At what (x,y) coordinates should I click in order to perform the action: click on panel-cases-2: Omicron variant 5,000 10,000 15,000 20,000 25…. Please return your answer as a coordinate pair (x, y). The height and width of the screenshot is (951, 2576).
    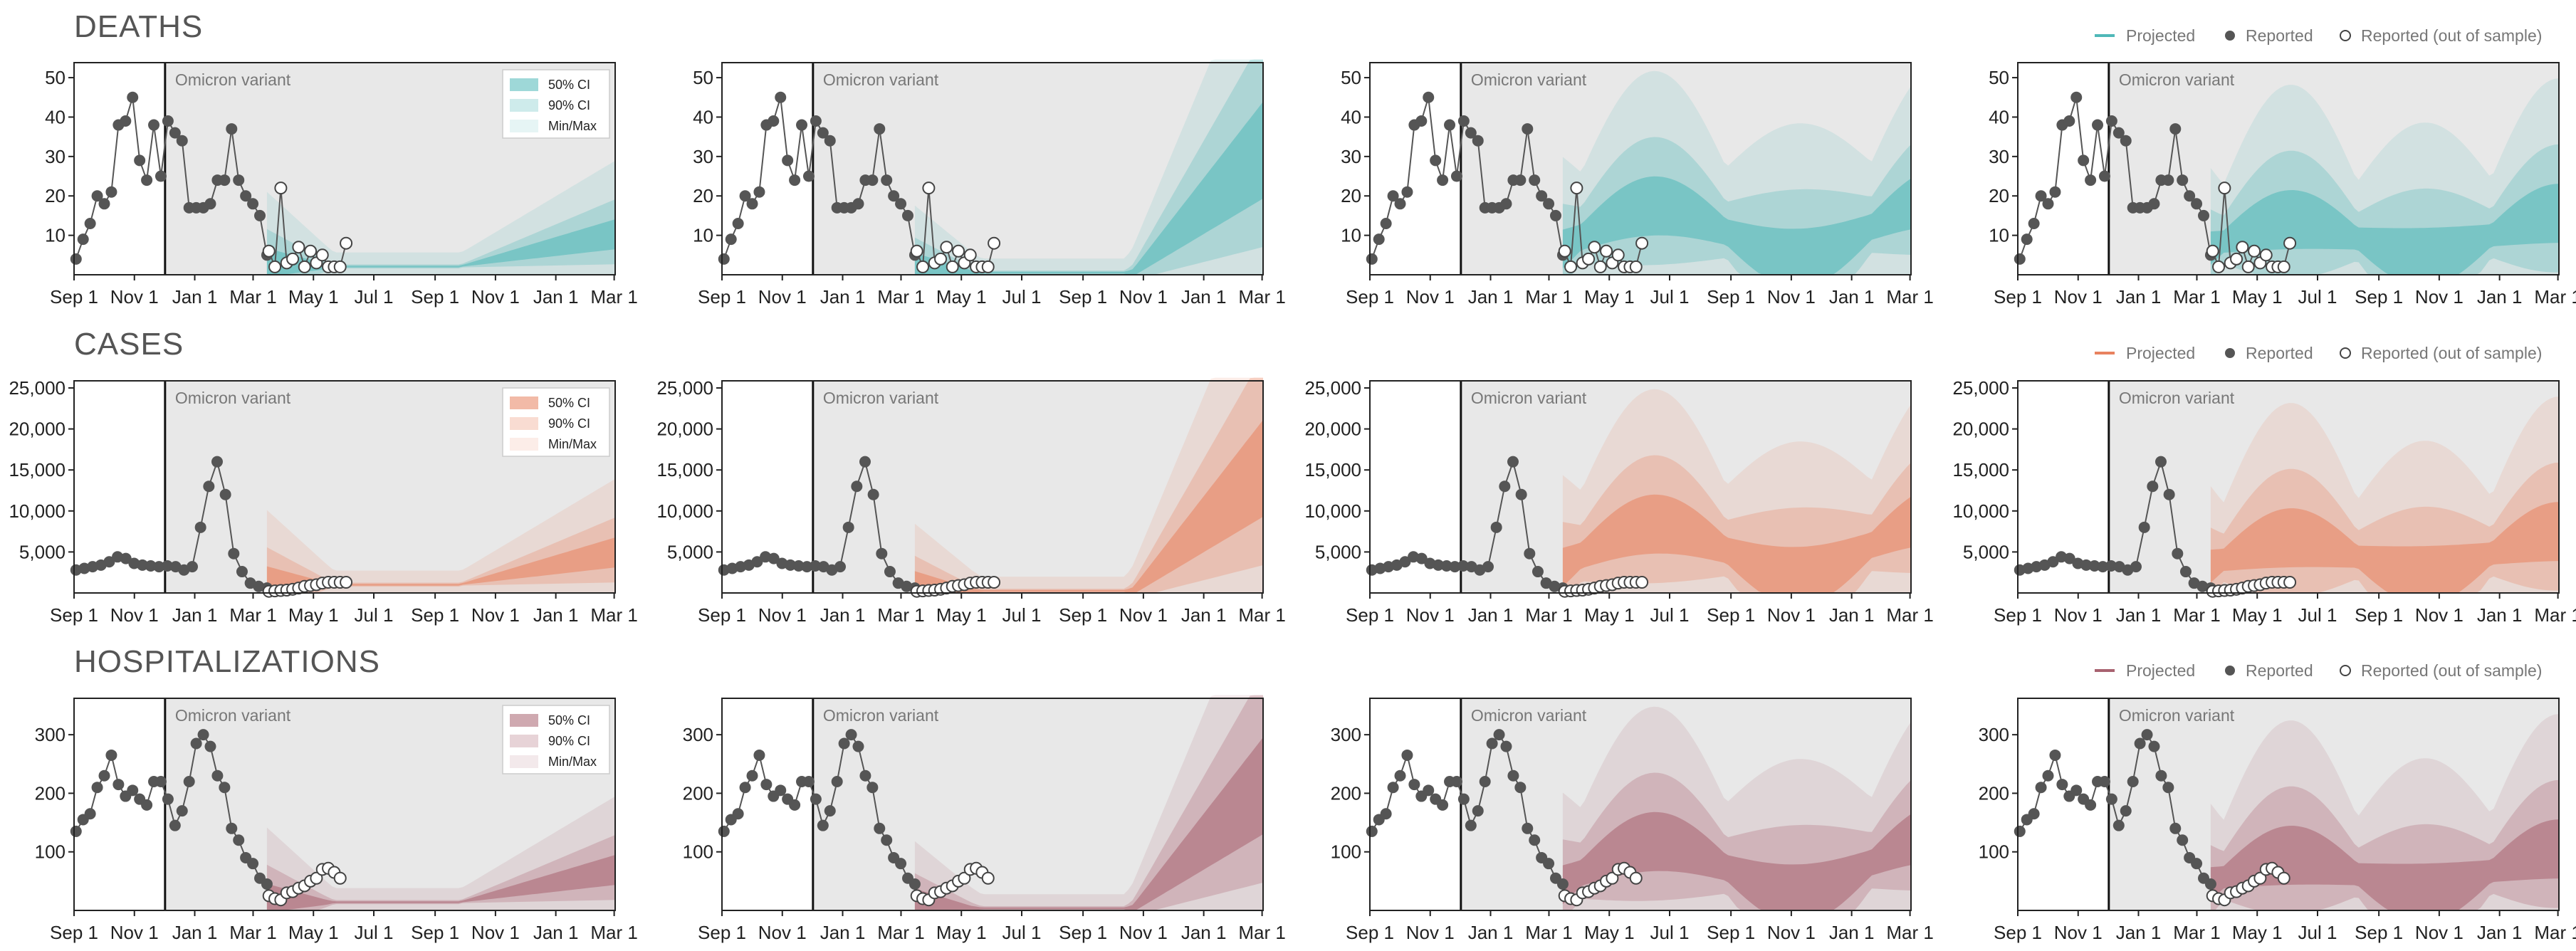
    Looking at the image, I should click on (970, 501).